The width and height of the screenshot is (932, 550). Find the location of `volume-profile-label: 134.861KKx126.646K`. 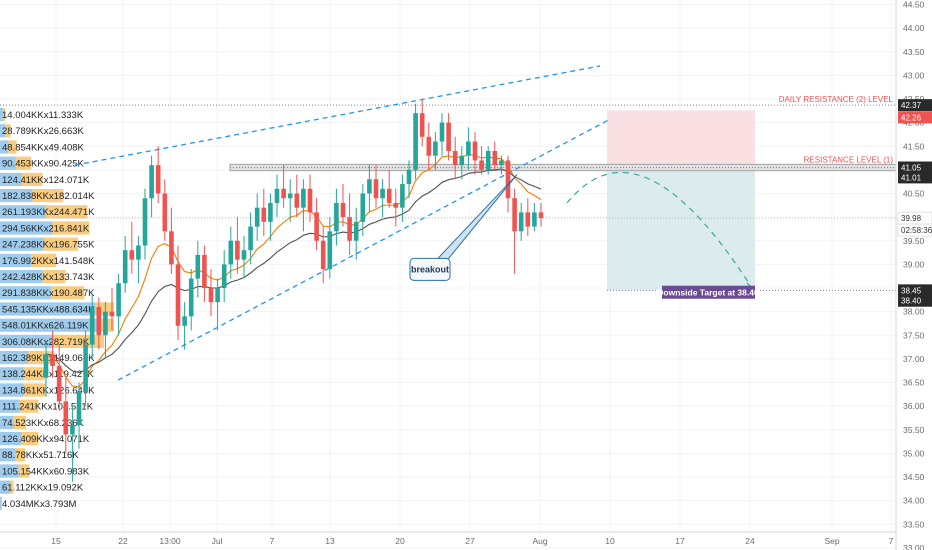

volume-profile-label: 134.861KKx126.646K is located at coordinates (48, 390).